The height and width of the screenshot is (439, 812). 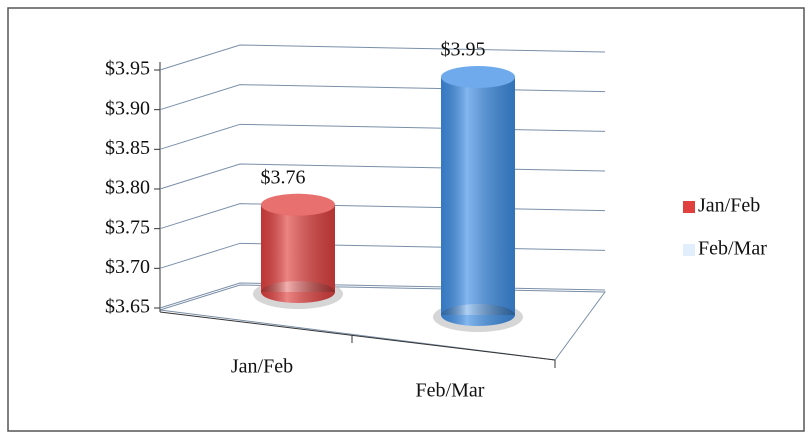 What do you see at coordinates (729, 206) in the screenshot?
I see `legend-label: Jan/Feb` at bounding box center [729, 206].